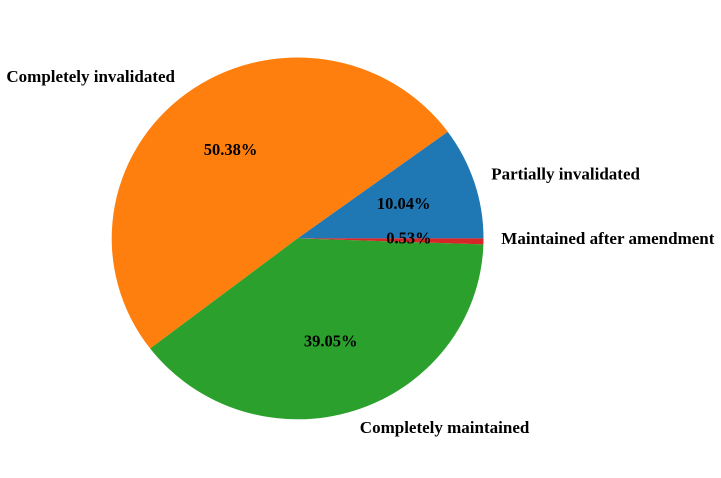 The height and width of the screenshot is (478, 721). I want to click on svg-text: 0.53%, so click(408, 238).